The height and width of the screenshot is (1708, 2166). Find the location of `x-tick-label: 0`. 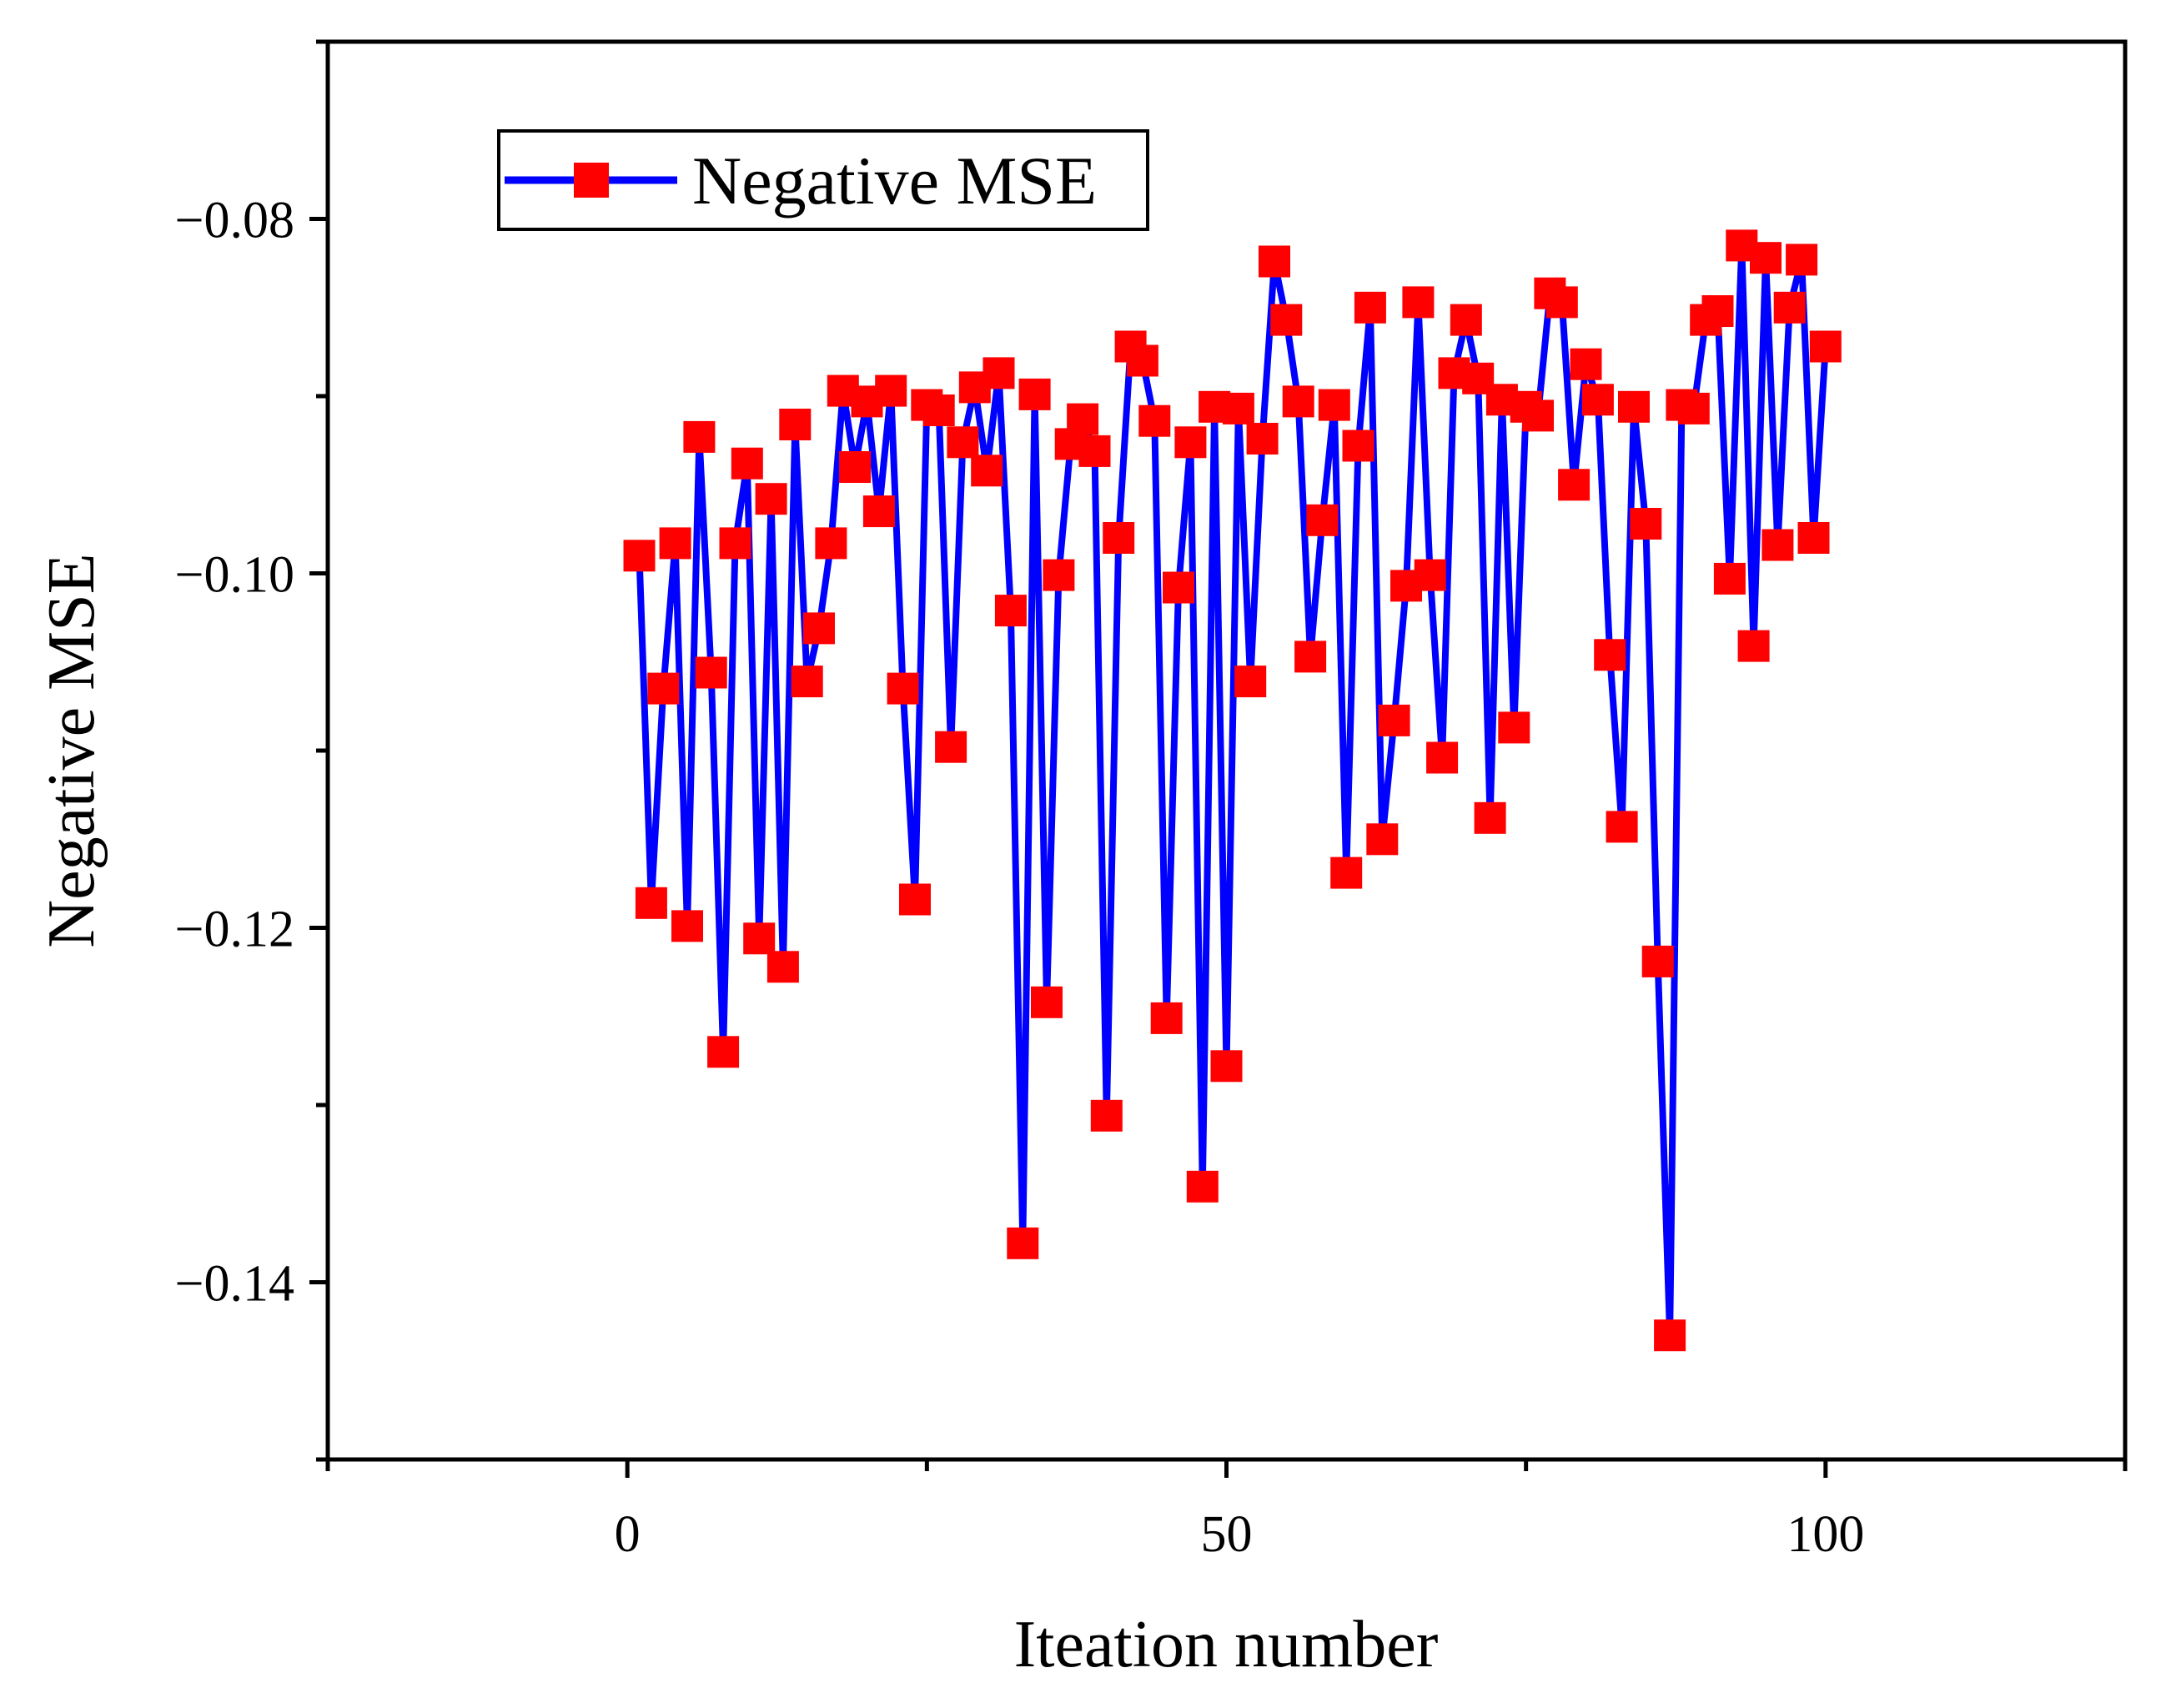

x-tick-label: 0 is located at coordinates (628, 1534).